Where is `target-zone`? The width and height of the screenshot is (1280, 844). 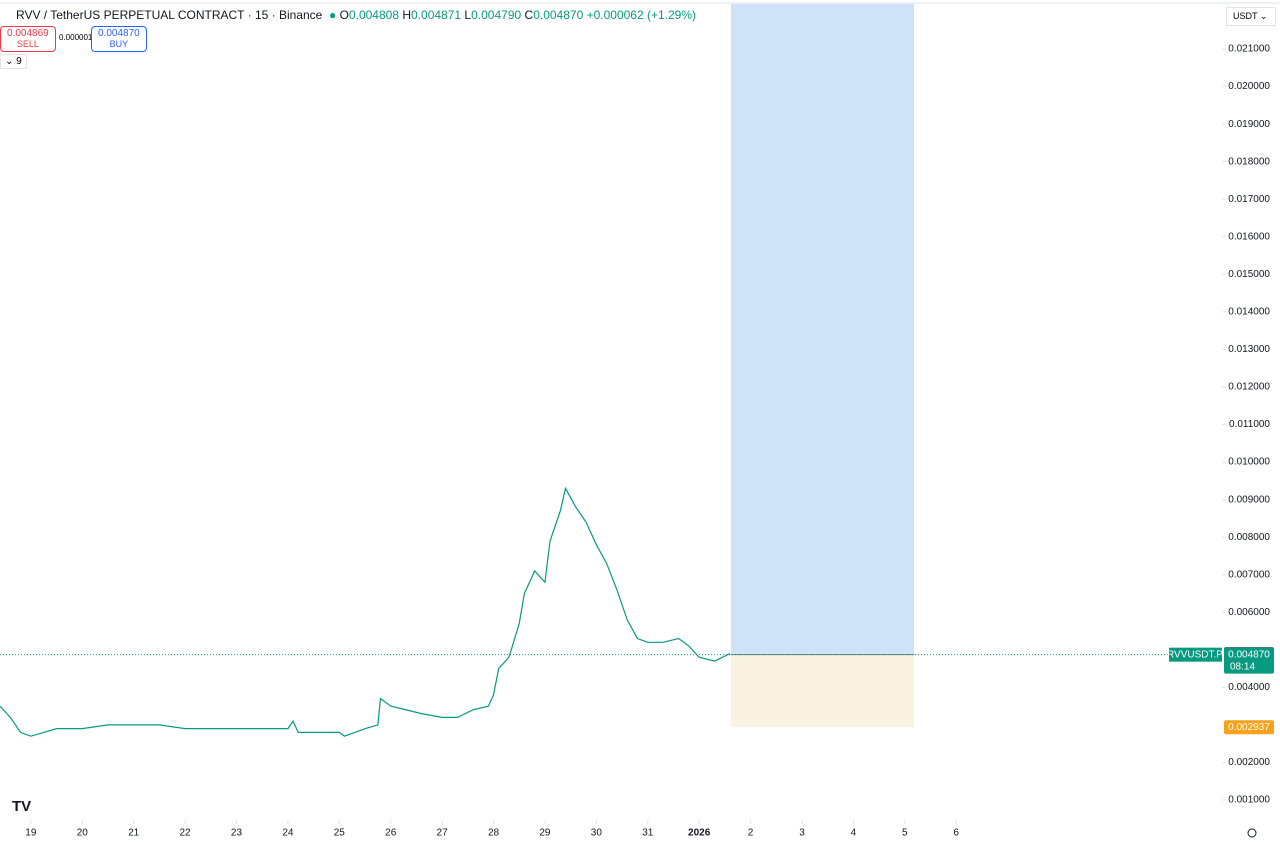
target-zone is located at coordinates (823, 329).